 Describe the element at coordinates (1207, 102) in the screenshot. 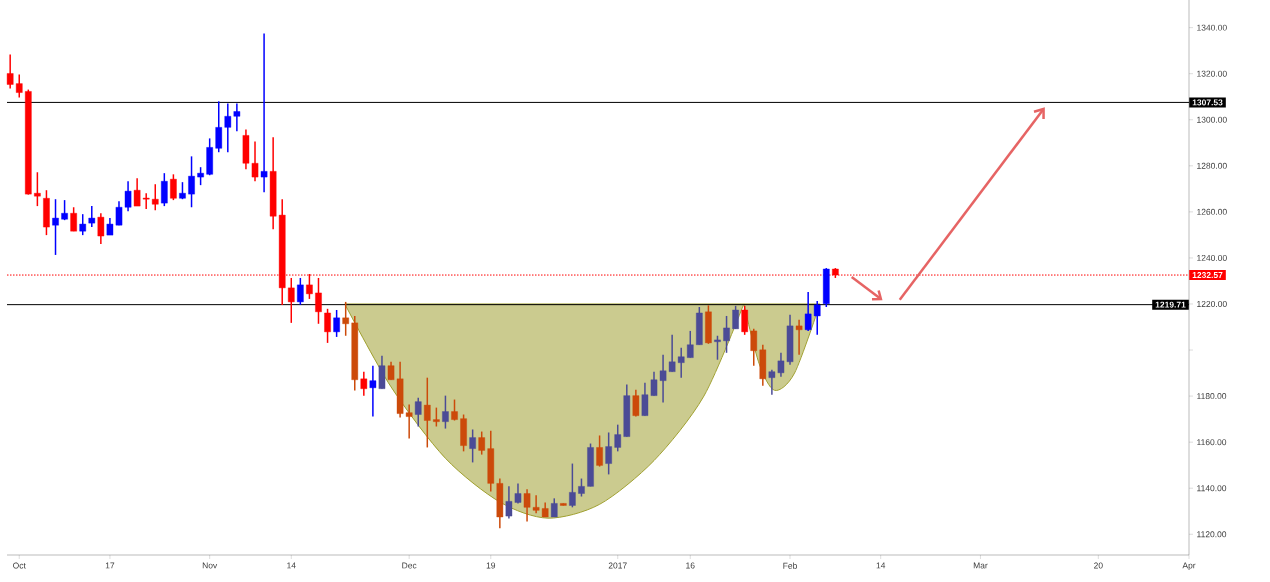

I see `ref-line-label: 1307.53` at that location.